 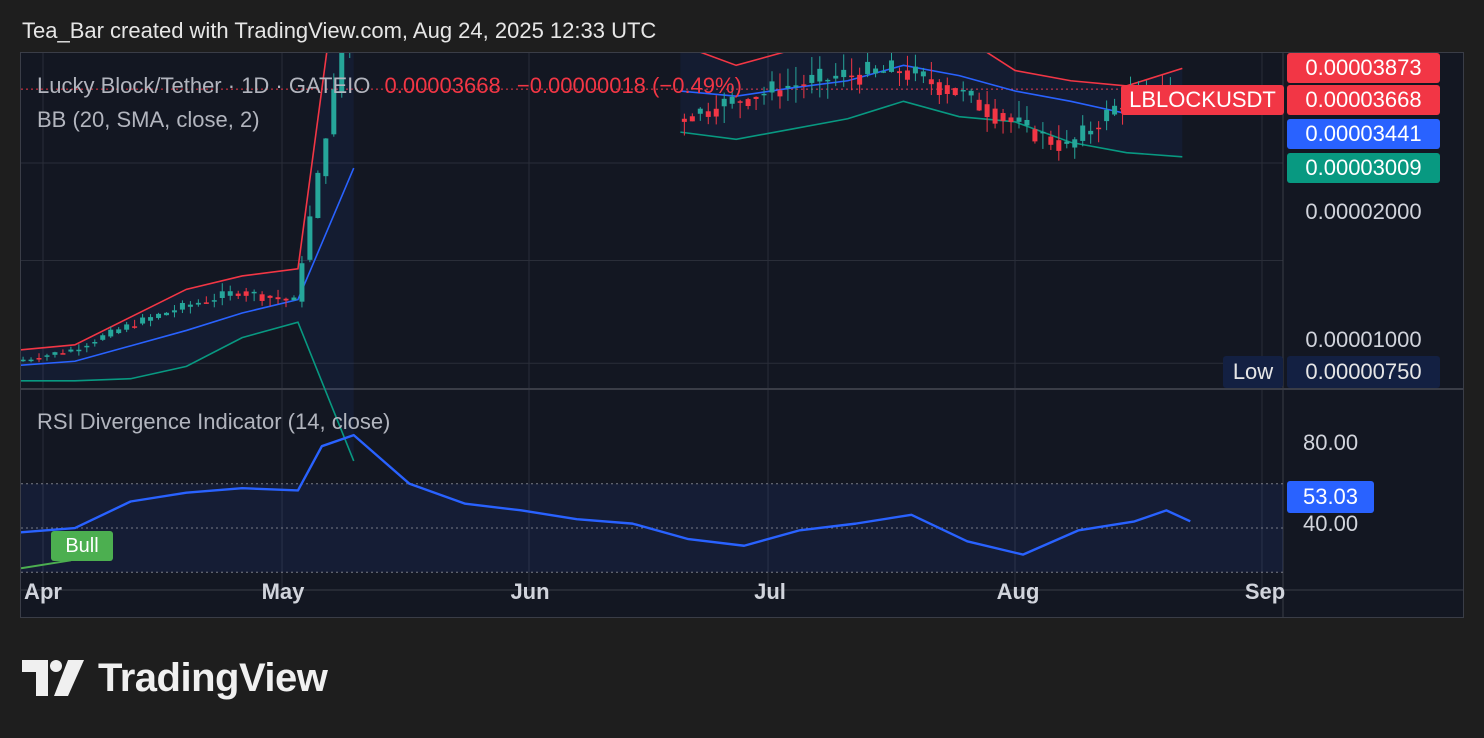 What do you see at coordinates (214, 421) in the screenshot?
I see `rsi-legend: RSI Divergence Indicator (14, close)` at bounding box center [214, 421].